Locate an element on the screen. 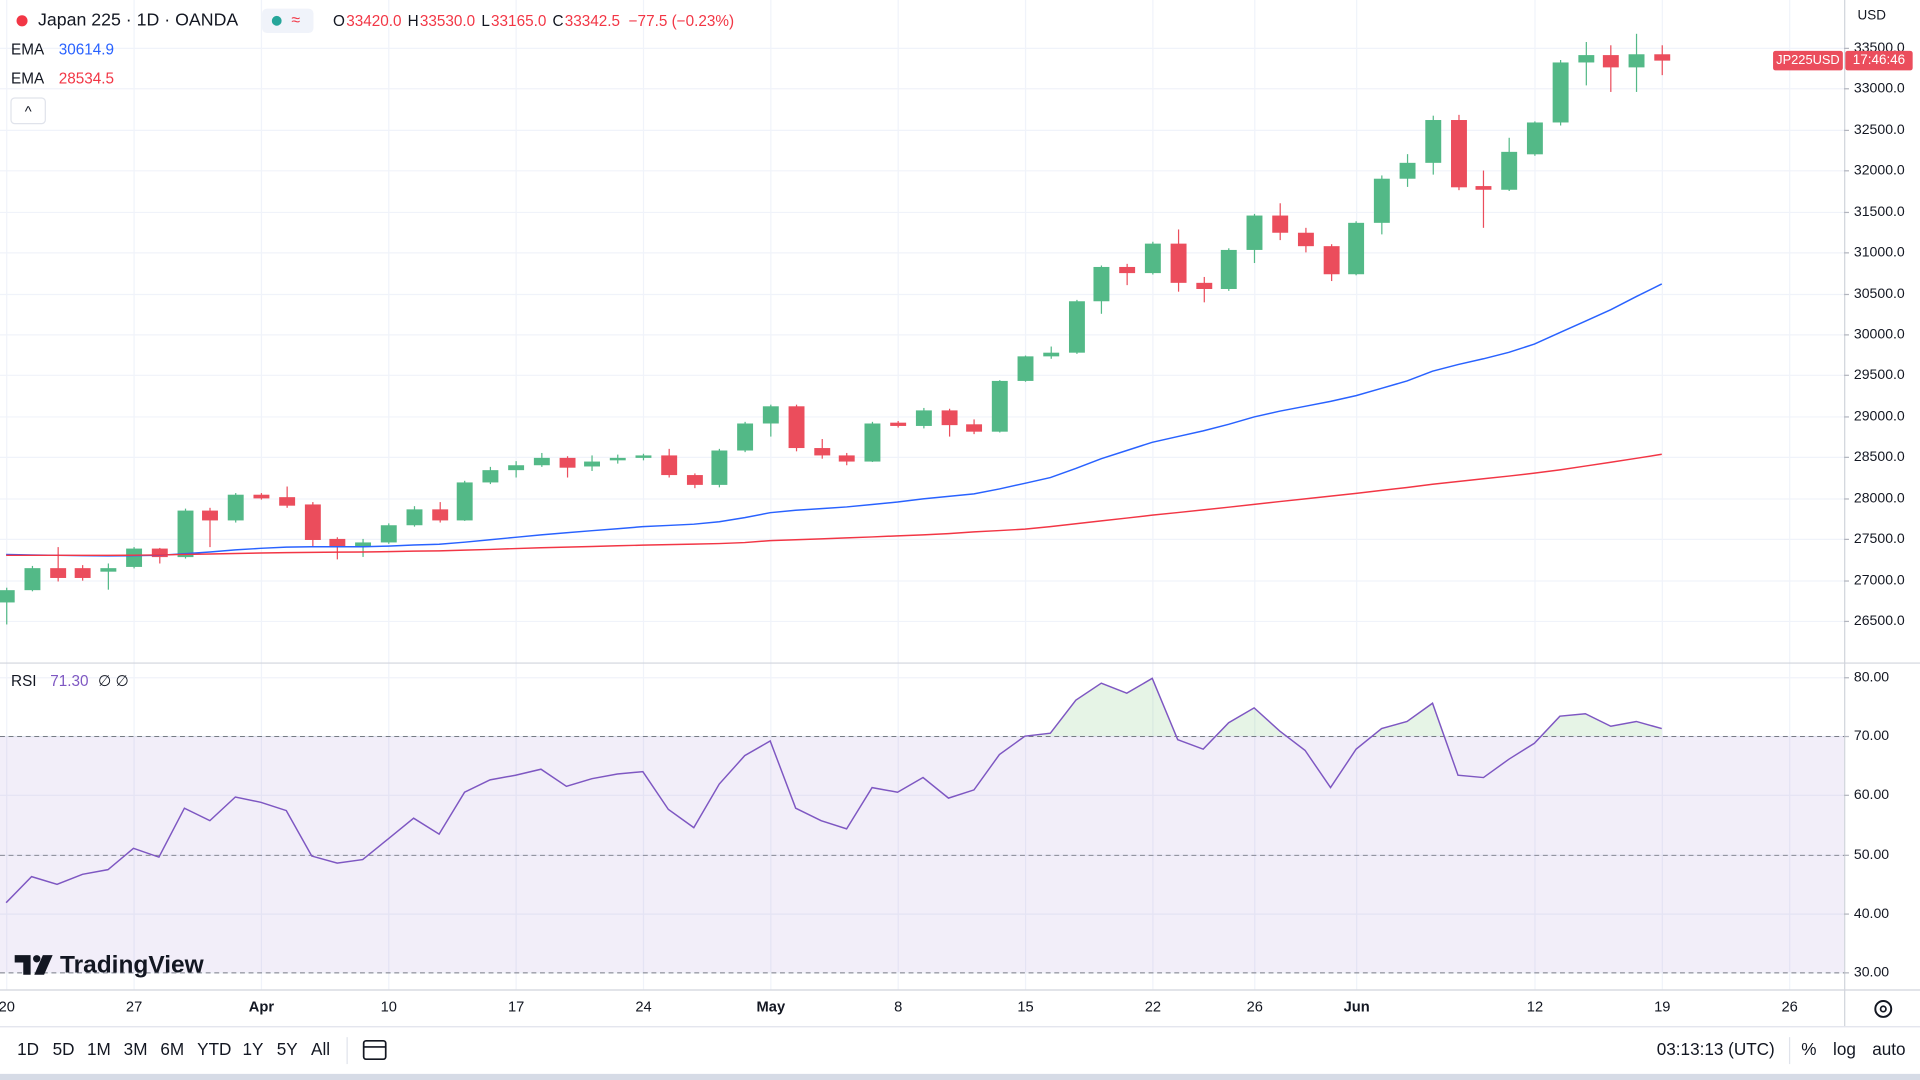 This screenshot has height=1080, width=1920. rsi-tick-label: 80.00 is located at coordinates (1871, 676).